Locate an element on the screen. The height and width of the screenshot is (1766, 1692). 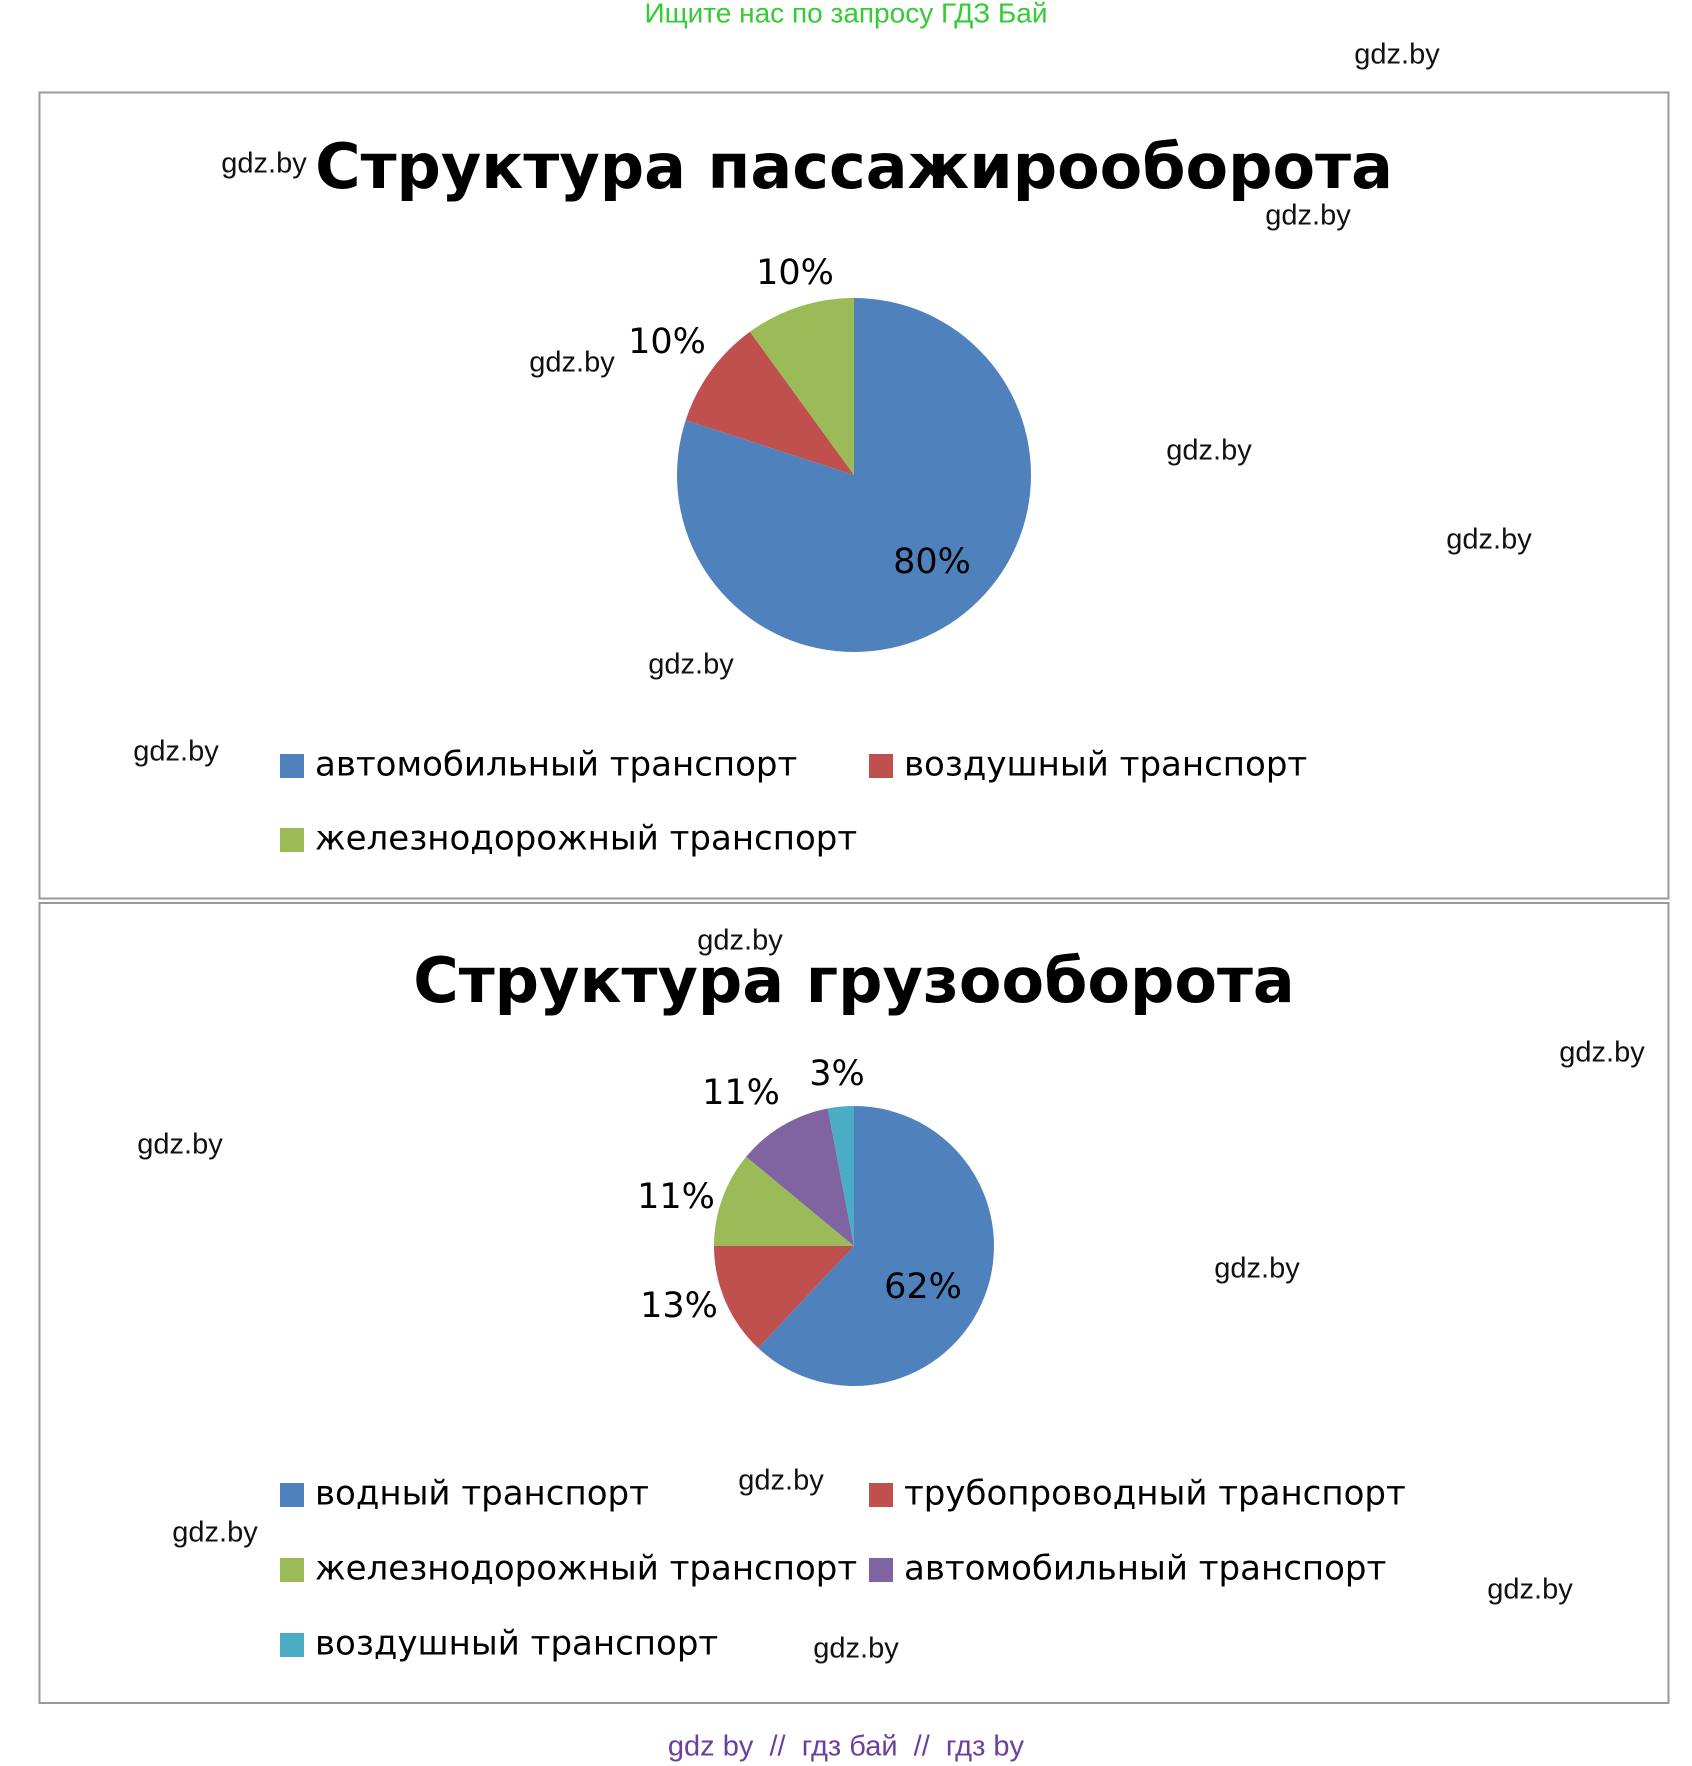
data-label: 62% is located at coordinates (923, 1287).